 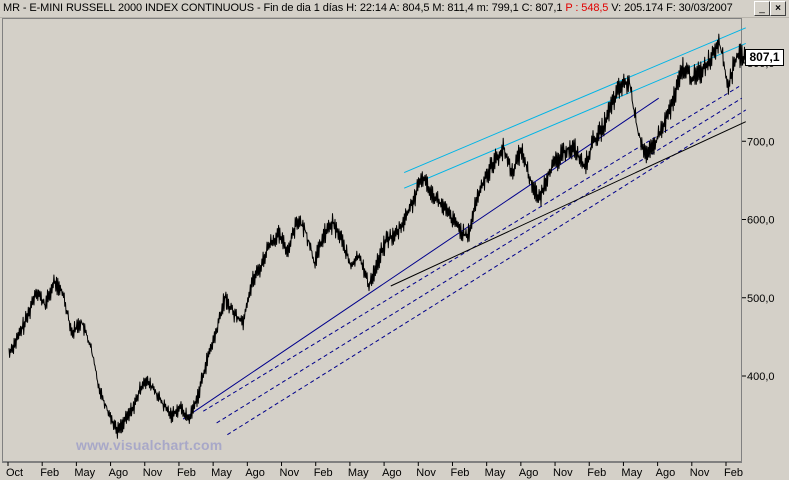 What do you see at coordinates (761, 221) in the screenshot?
I see `y-tick-label: 600,0` at bounding box center [761, 221].